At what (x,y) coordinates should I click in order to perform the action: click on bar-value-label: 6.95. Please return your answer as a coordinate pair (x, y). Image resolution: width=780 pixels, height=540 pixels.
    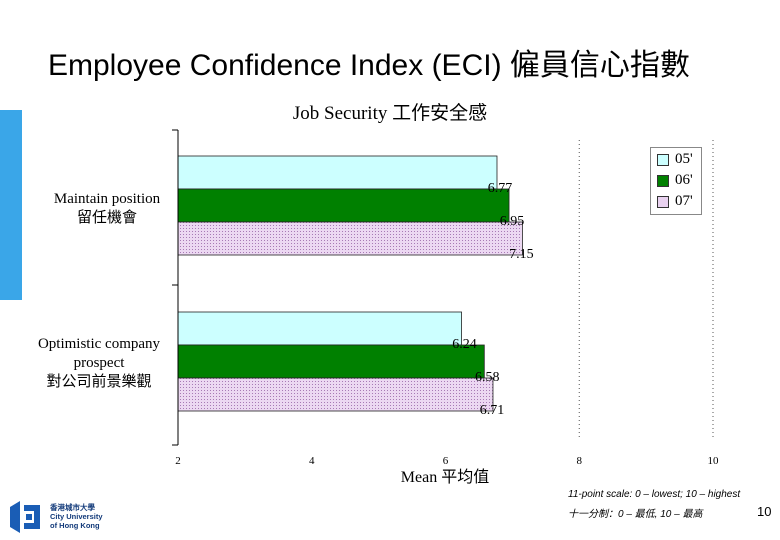
    Looking at the image, I should click on (512, 221).